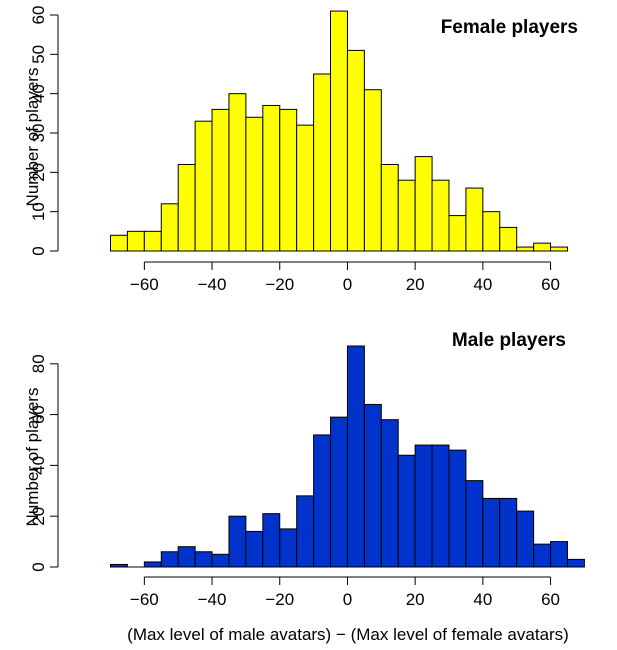 The height and width of the screenshot is (650, 617). I want to click on male-panel-title: Male players, so click(509, 340).